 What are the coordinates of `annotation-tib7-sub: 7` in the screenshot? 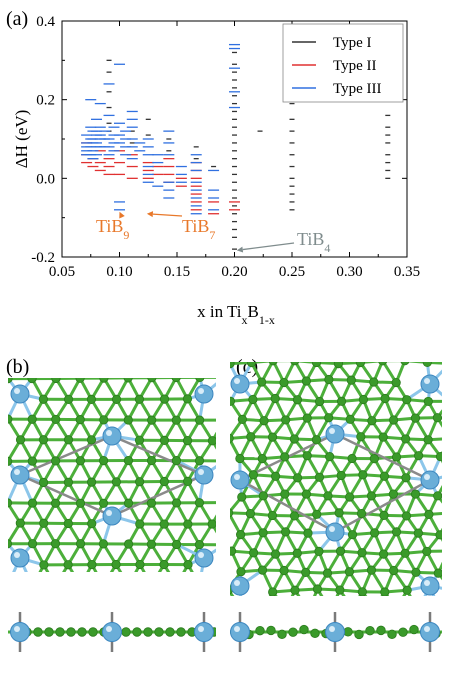 It's located at (212, 235).